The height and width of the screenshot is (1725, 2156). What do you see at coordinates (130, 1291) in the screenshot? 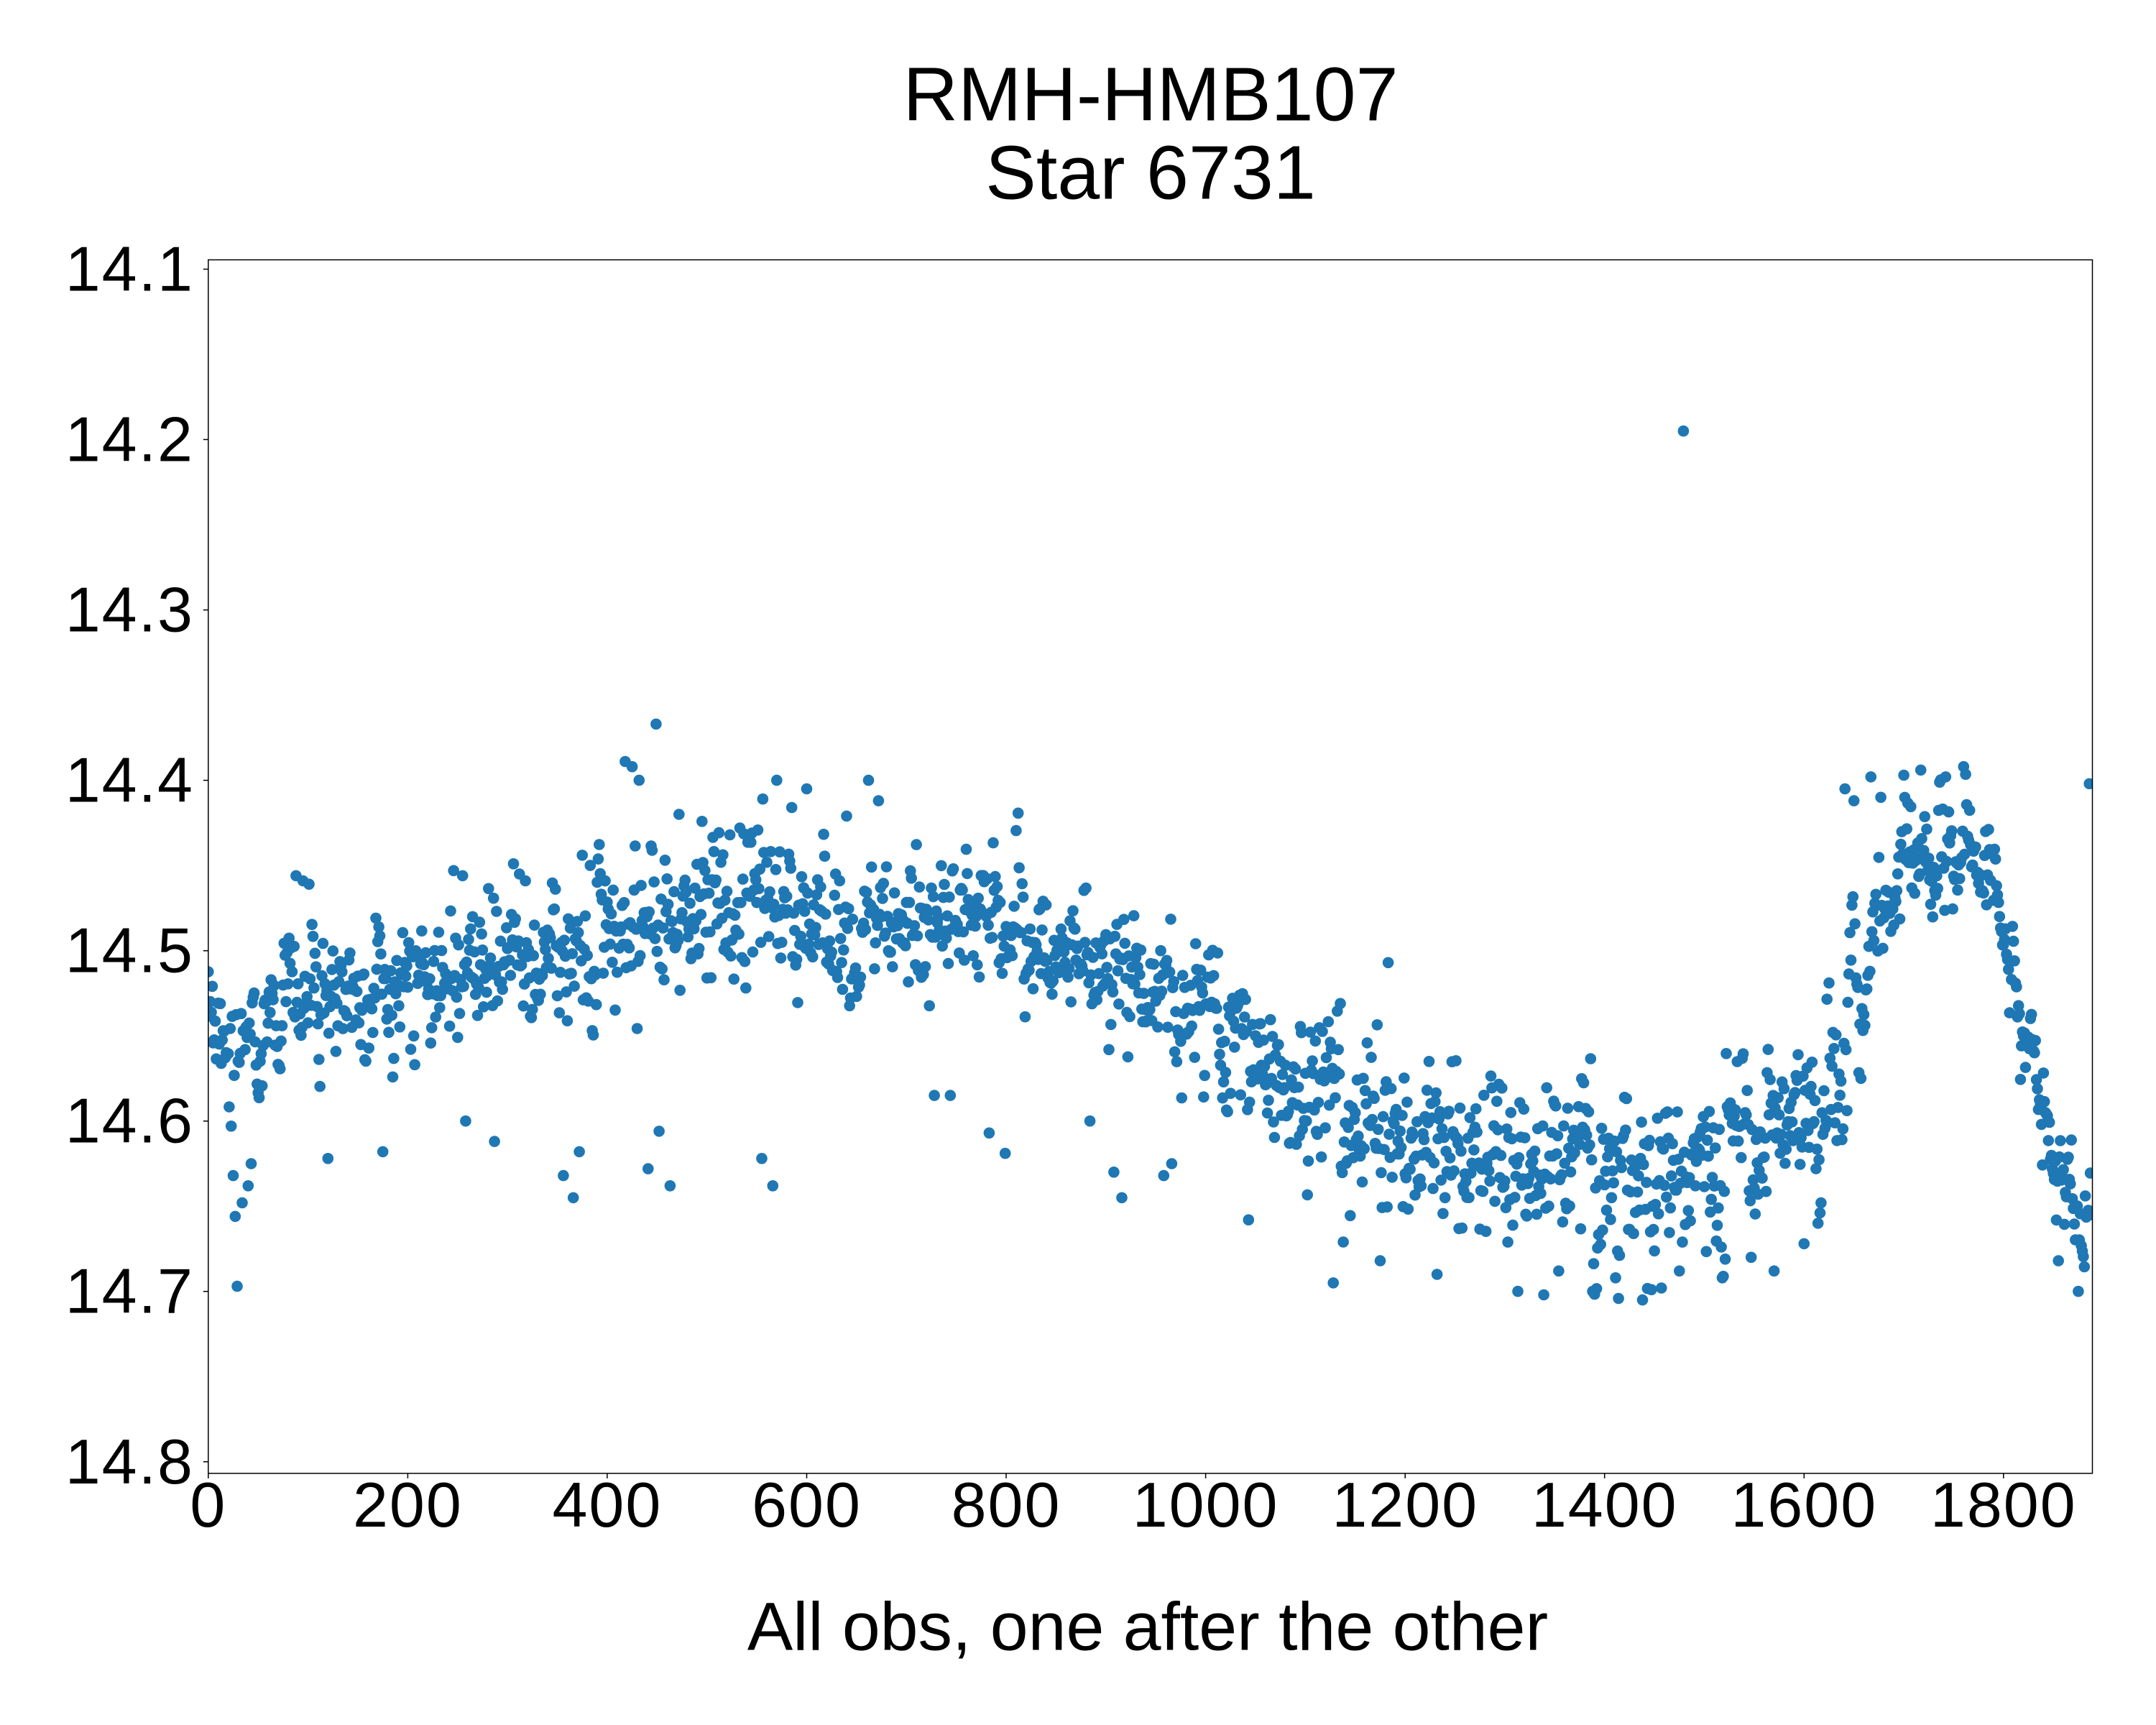
I see `svg-text: 14.7` at bounding box center [130, 1291].